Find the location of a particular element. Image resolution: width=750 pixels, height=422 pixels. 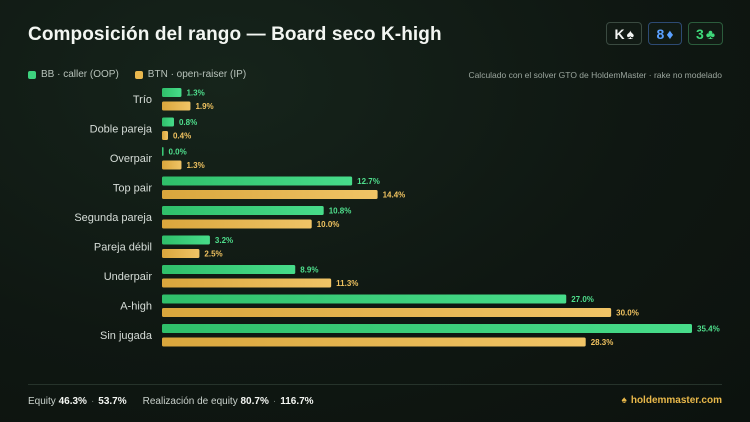

equity-btn-value: 53.7% is located at coordinates (112, 401).